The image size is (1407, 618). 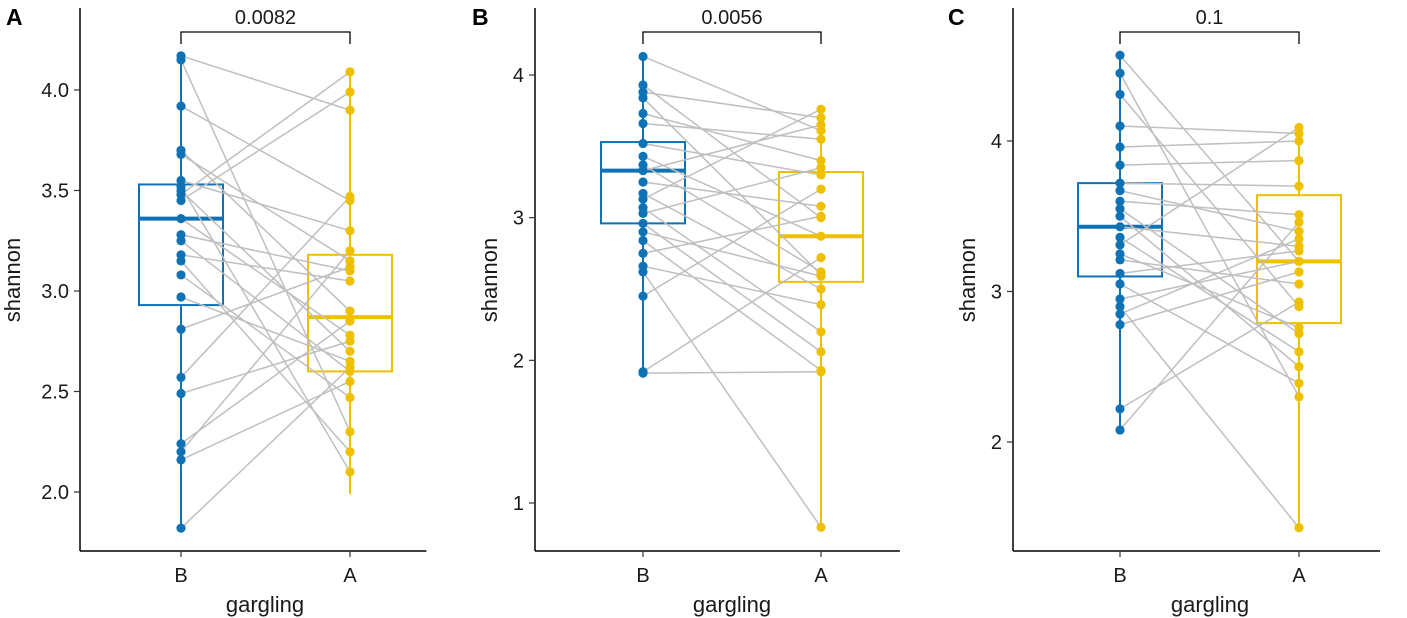 I want to click on y-tick-label: 4, so click(x=996, y=142).